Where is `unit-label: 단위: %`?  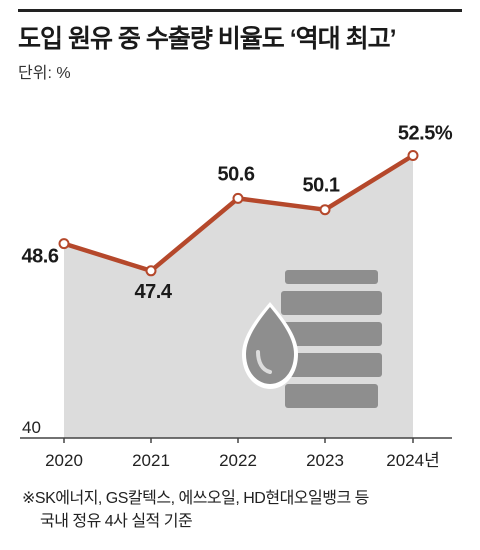
unit-label: 단위: % is located at coordinates (44, 73).